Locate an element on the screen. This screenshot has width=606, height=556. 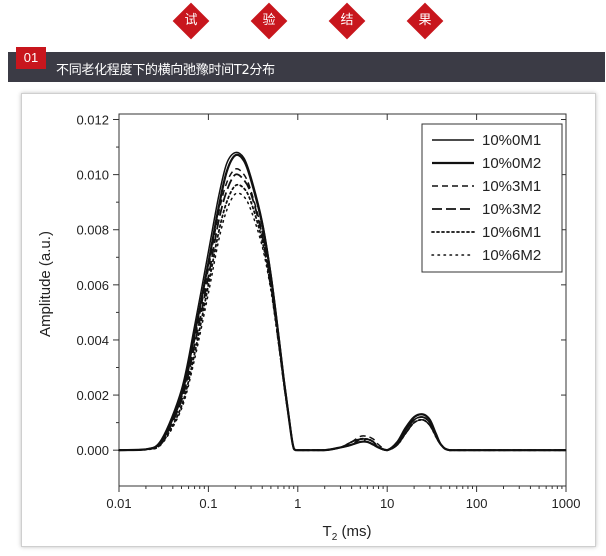
section-number-badge: 01 is located at coordinates (31, 58).